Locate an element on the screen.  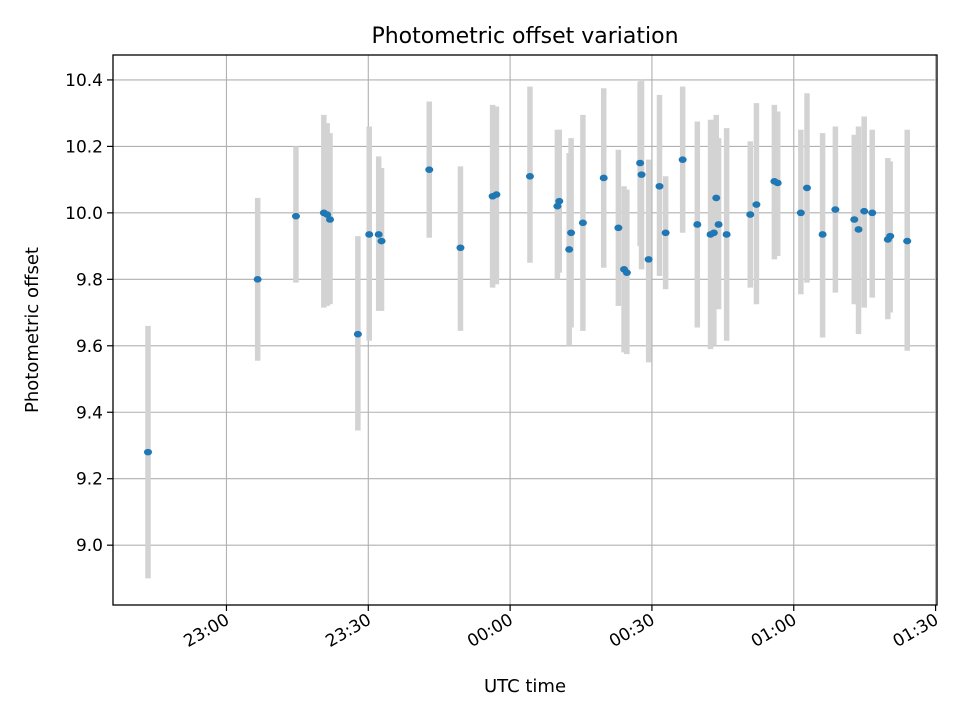
y-tick-label: 9.6 is located at coordinates (89, 347).